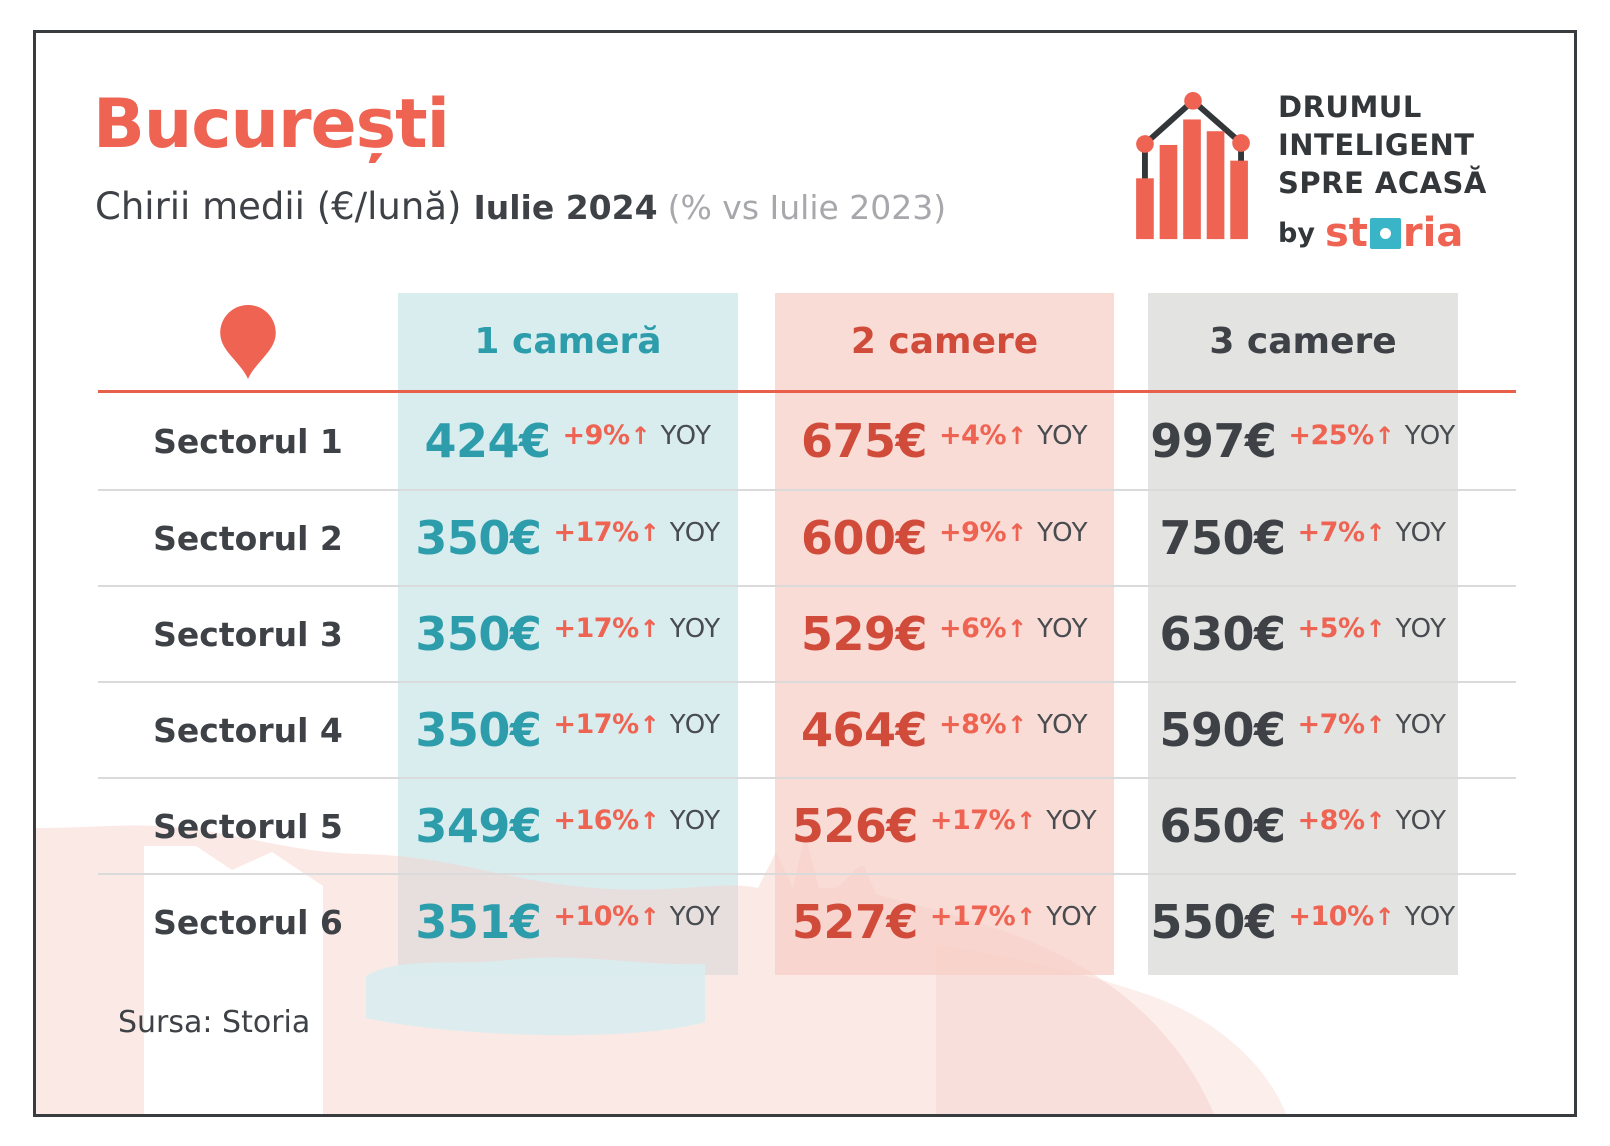 The width and height of the screenshot is (1610, 1146). Describe the element at coordinates (944, 634) in the screenshot. I see `price-cell-2-camere: 529€ +6%↑ YOY` at that location.